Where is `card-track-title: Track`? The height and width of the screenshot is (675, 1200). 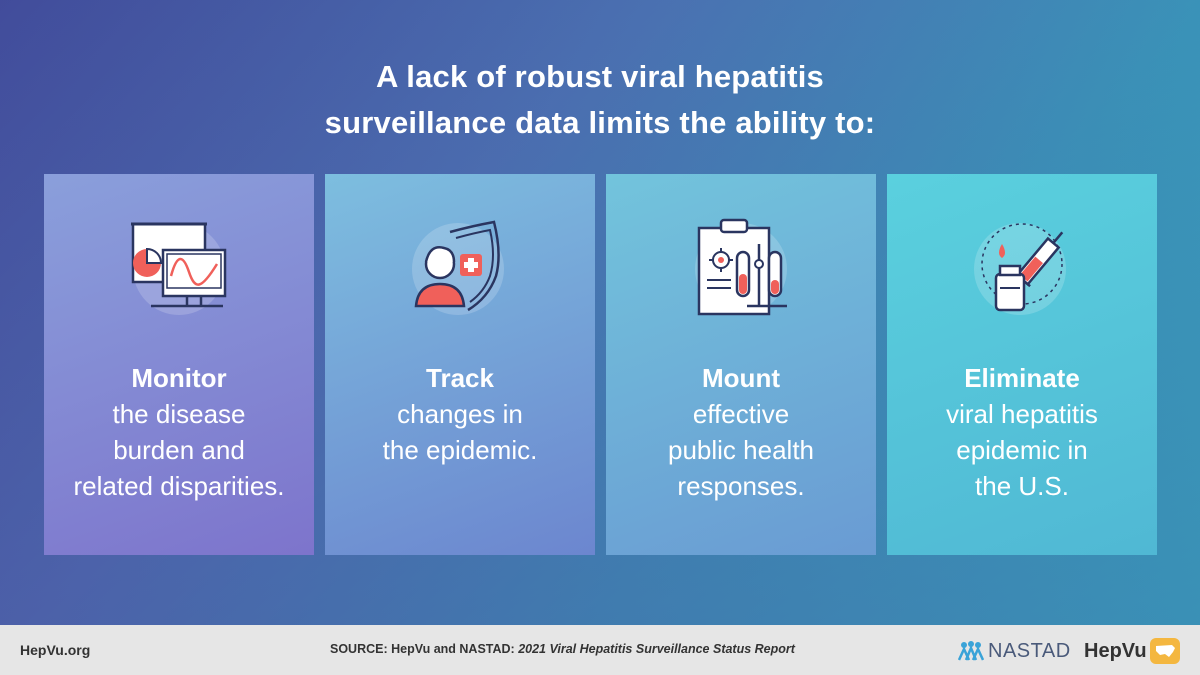
card-track-title: Track is located at coordinates (460, 378).